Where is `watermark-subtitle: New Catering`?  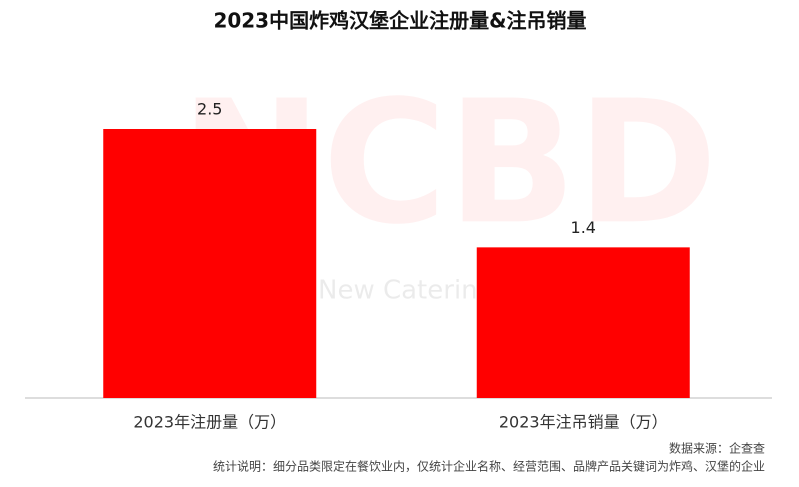 watermark-subtitle: New Catering is located at coordinates (406, 291).